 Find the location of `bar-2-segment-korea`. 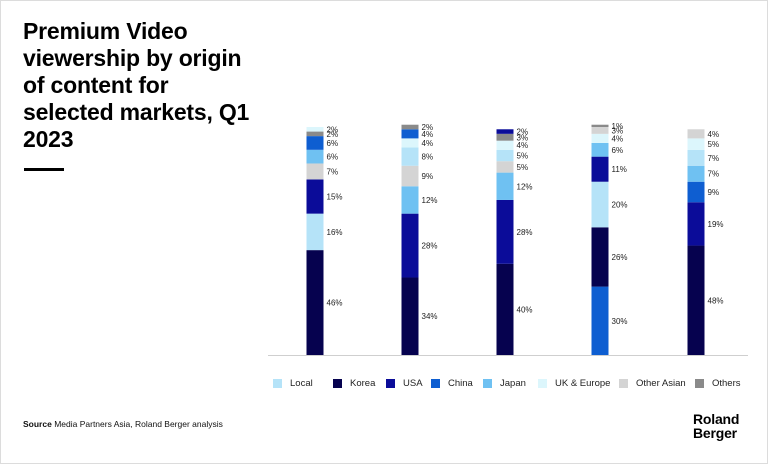

bar-2-segment-korea is located at coordinates (410, 316).